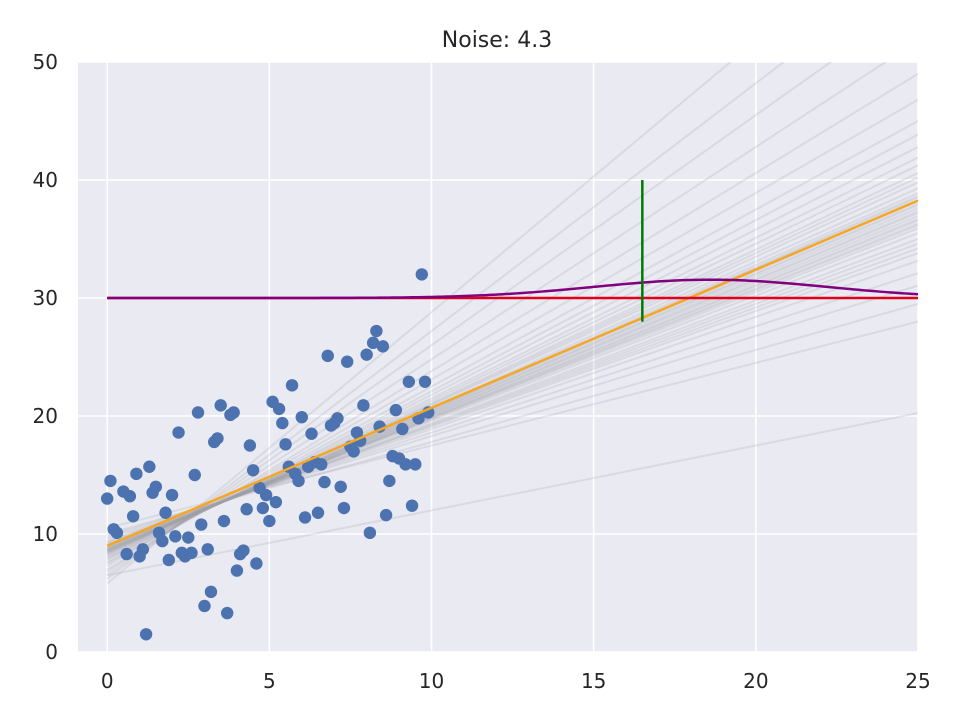  I want to click on x-tick-labels: 0 5 10 15 20 25, so click(516, 681).